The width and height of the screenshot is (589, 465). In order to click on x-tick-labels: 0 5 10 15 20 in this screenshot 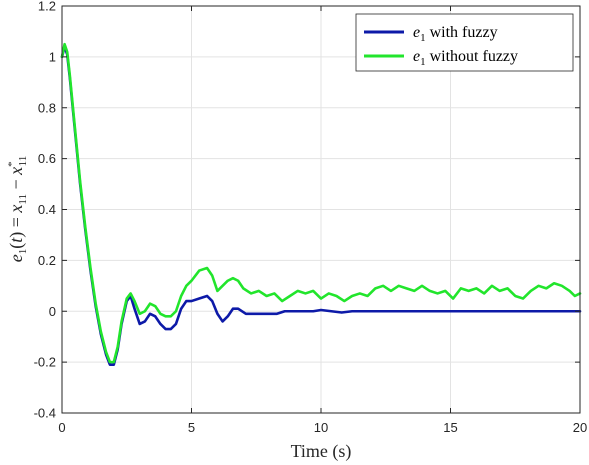, I will do `click(322, 427)`.